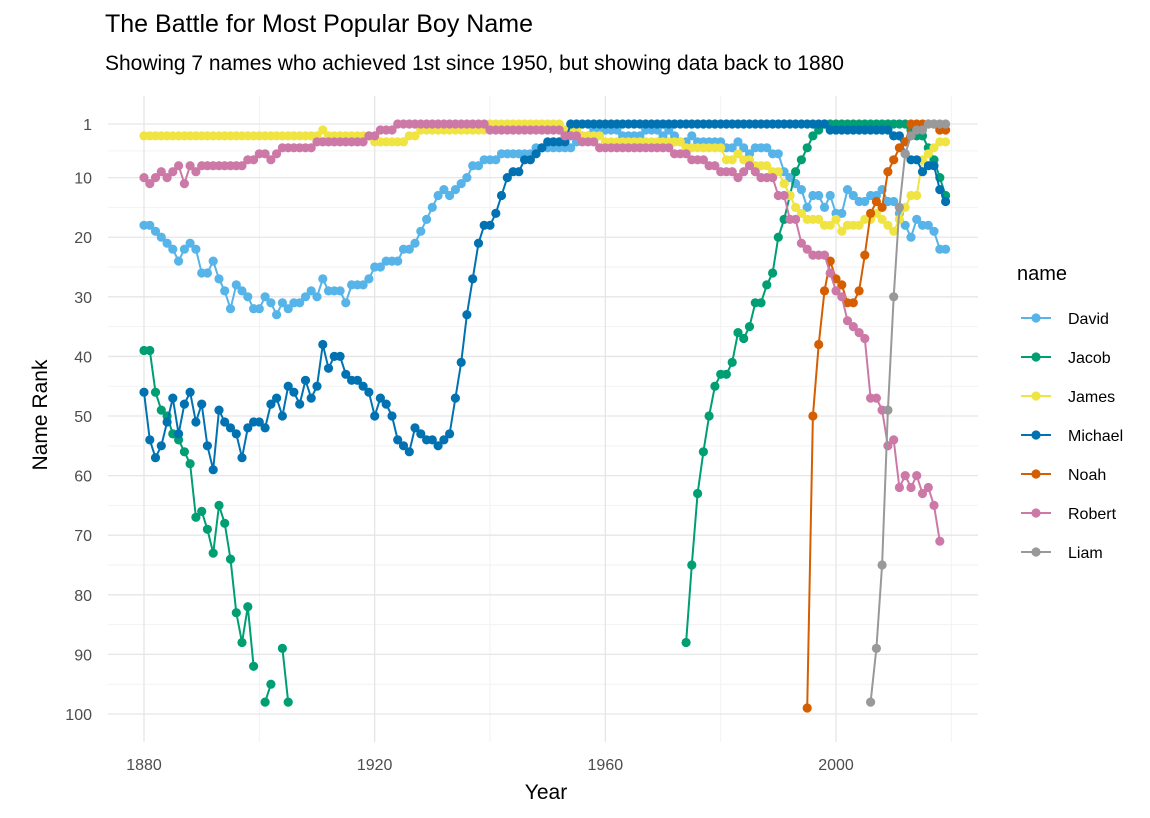 This screenshot has width=1150, height=818. What do you see at coordinates (1095, 436) in the screenshot?
I see `legend-label: Michael` at bounding box center [1095, 436].